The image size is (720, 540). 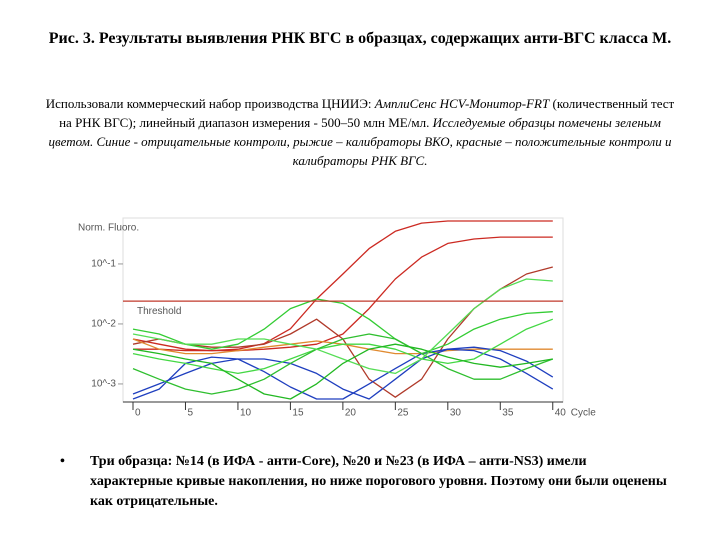 What do you see at coordinates (403, 413) in the screenshot?
I see `x-tick-label: 25` at bounding box center [403, 413].